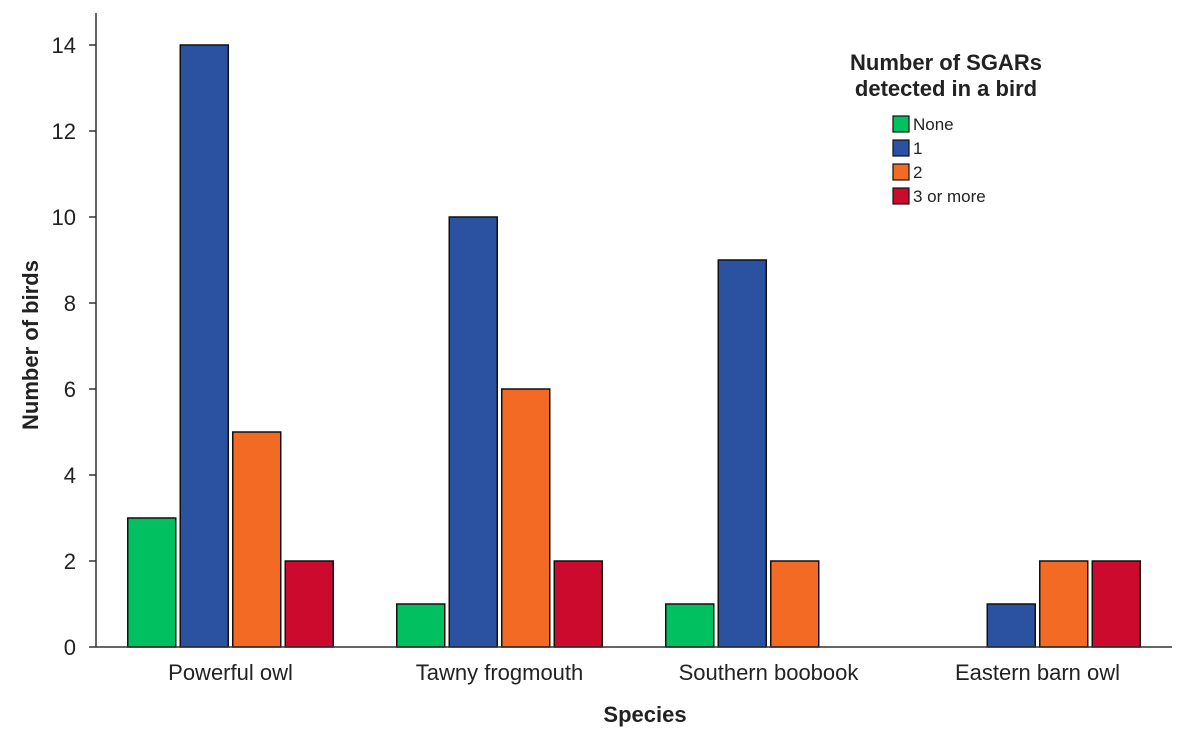  I want to click on legend-label: 1, so click(917, 148).